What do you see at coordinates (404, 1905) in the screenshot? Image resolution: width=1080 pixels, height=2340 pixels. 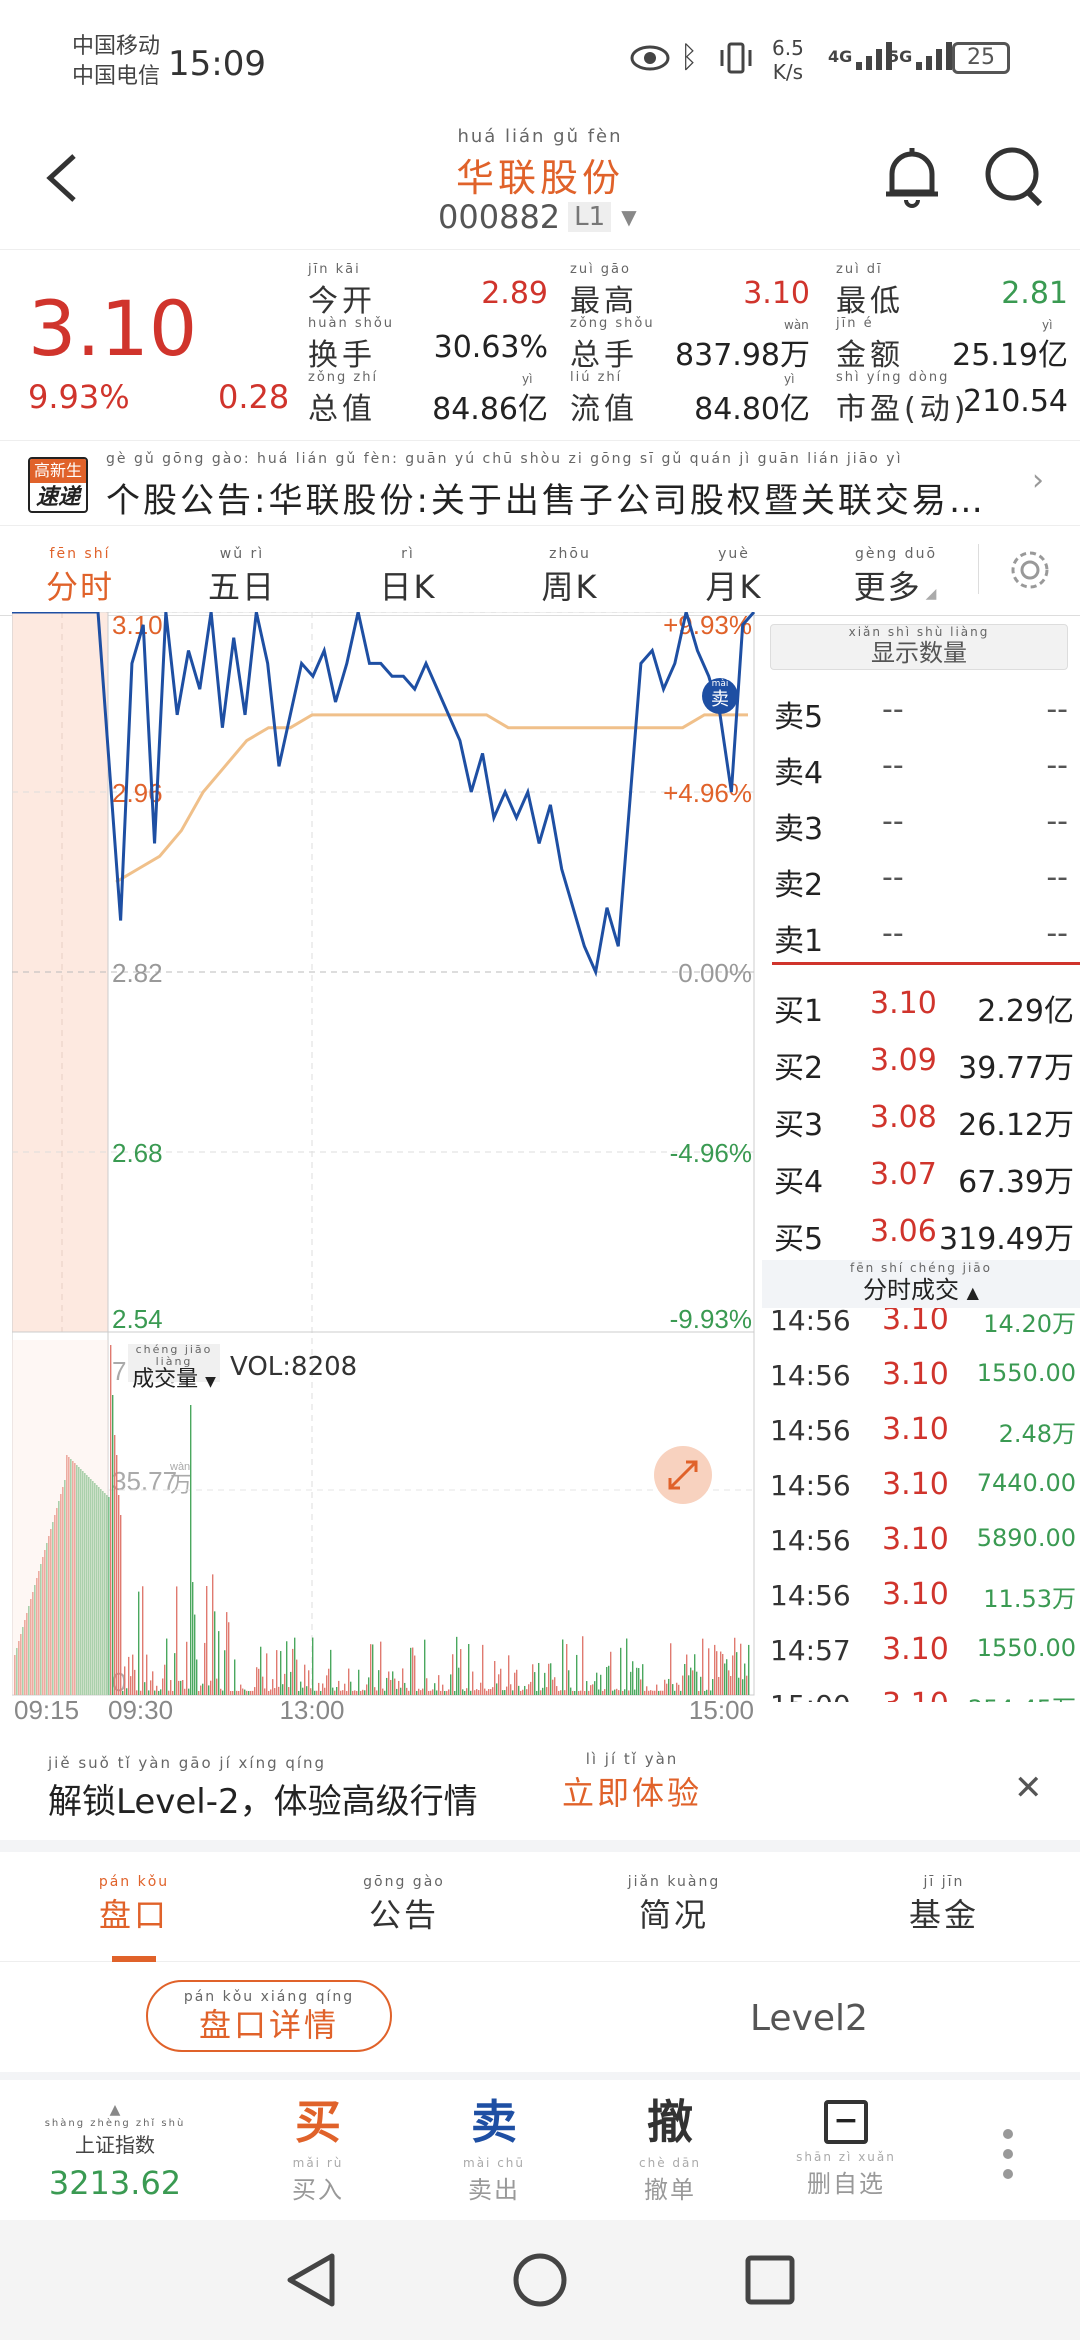 I see `info-tab-announcements: gōng gào 公告` at bounding box center [404, 1905].